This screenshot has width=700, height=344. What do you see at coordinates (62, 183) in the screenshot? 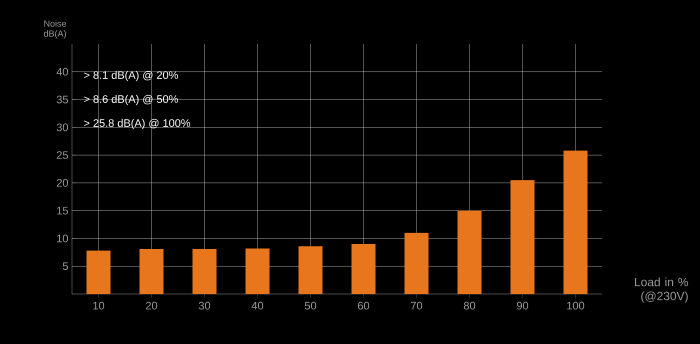
I see `y-tick-label: 20` at bounding box center [62, 183].